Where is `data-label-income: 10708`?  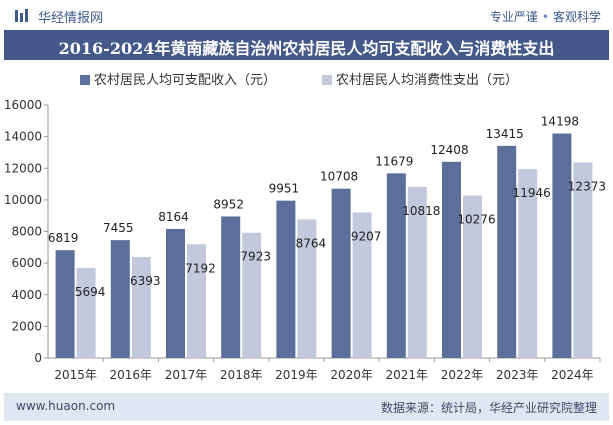
data-label-income: 10708 is located at coordinates (339, 177).